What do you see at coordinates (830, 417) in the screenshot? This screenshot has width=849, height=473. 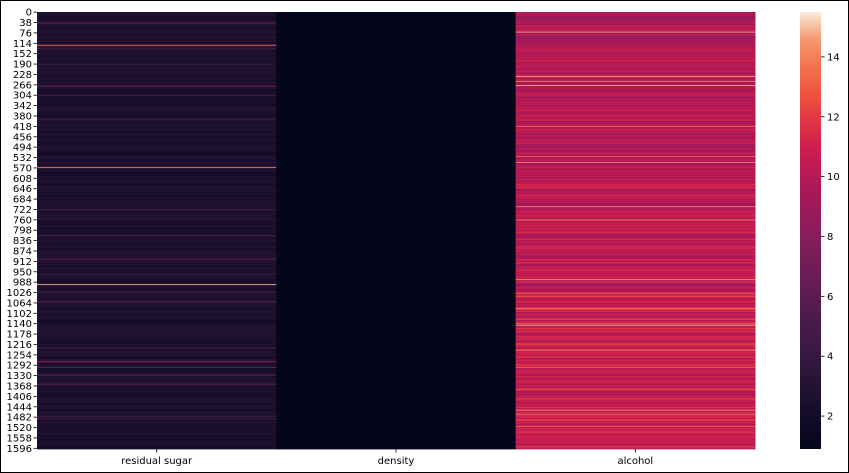 I see `colorbar-tick-label: 2` at bounding box center [830, 417].